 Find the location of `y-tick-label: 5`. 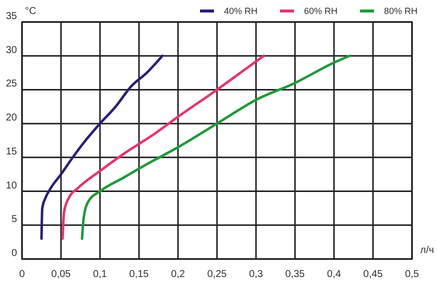

y-tick-label: 5 is located at coordinates (14, 220).